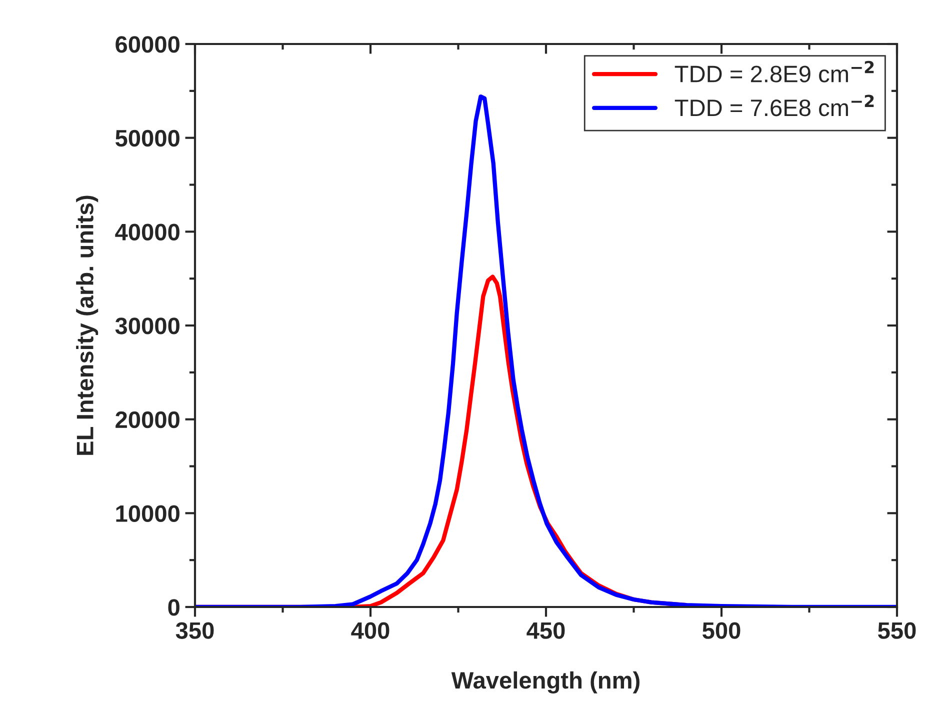 Image resolution: width=929 pixels, height=704 pixels. Describe the element at coordinates (774, 105) in the screenshot. I see `legend-label: TDD = 7.6E8 cm$^{−2}$` at that location.